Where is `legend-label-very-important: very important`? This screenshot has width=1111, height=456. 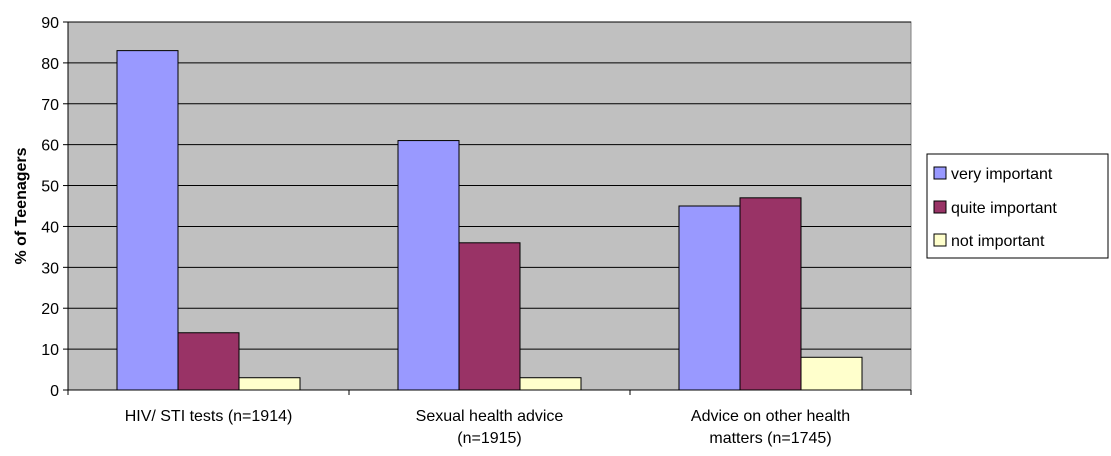
legend-label-very-important: very important is located at coordinates (1002, 174).